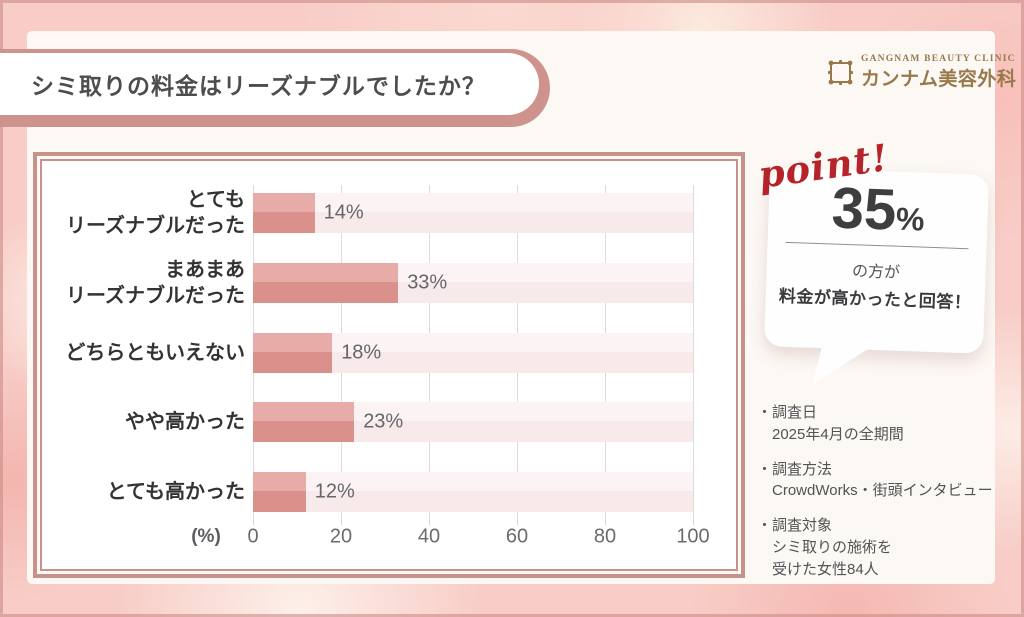 The height and width of the screenshot is (617, 1024). I want to click on clinic-name-en: GANGNAM BEAUTY CLINIC, so click(938, 59).